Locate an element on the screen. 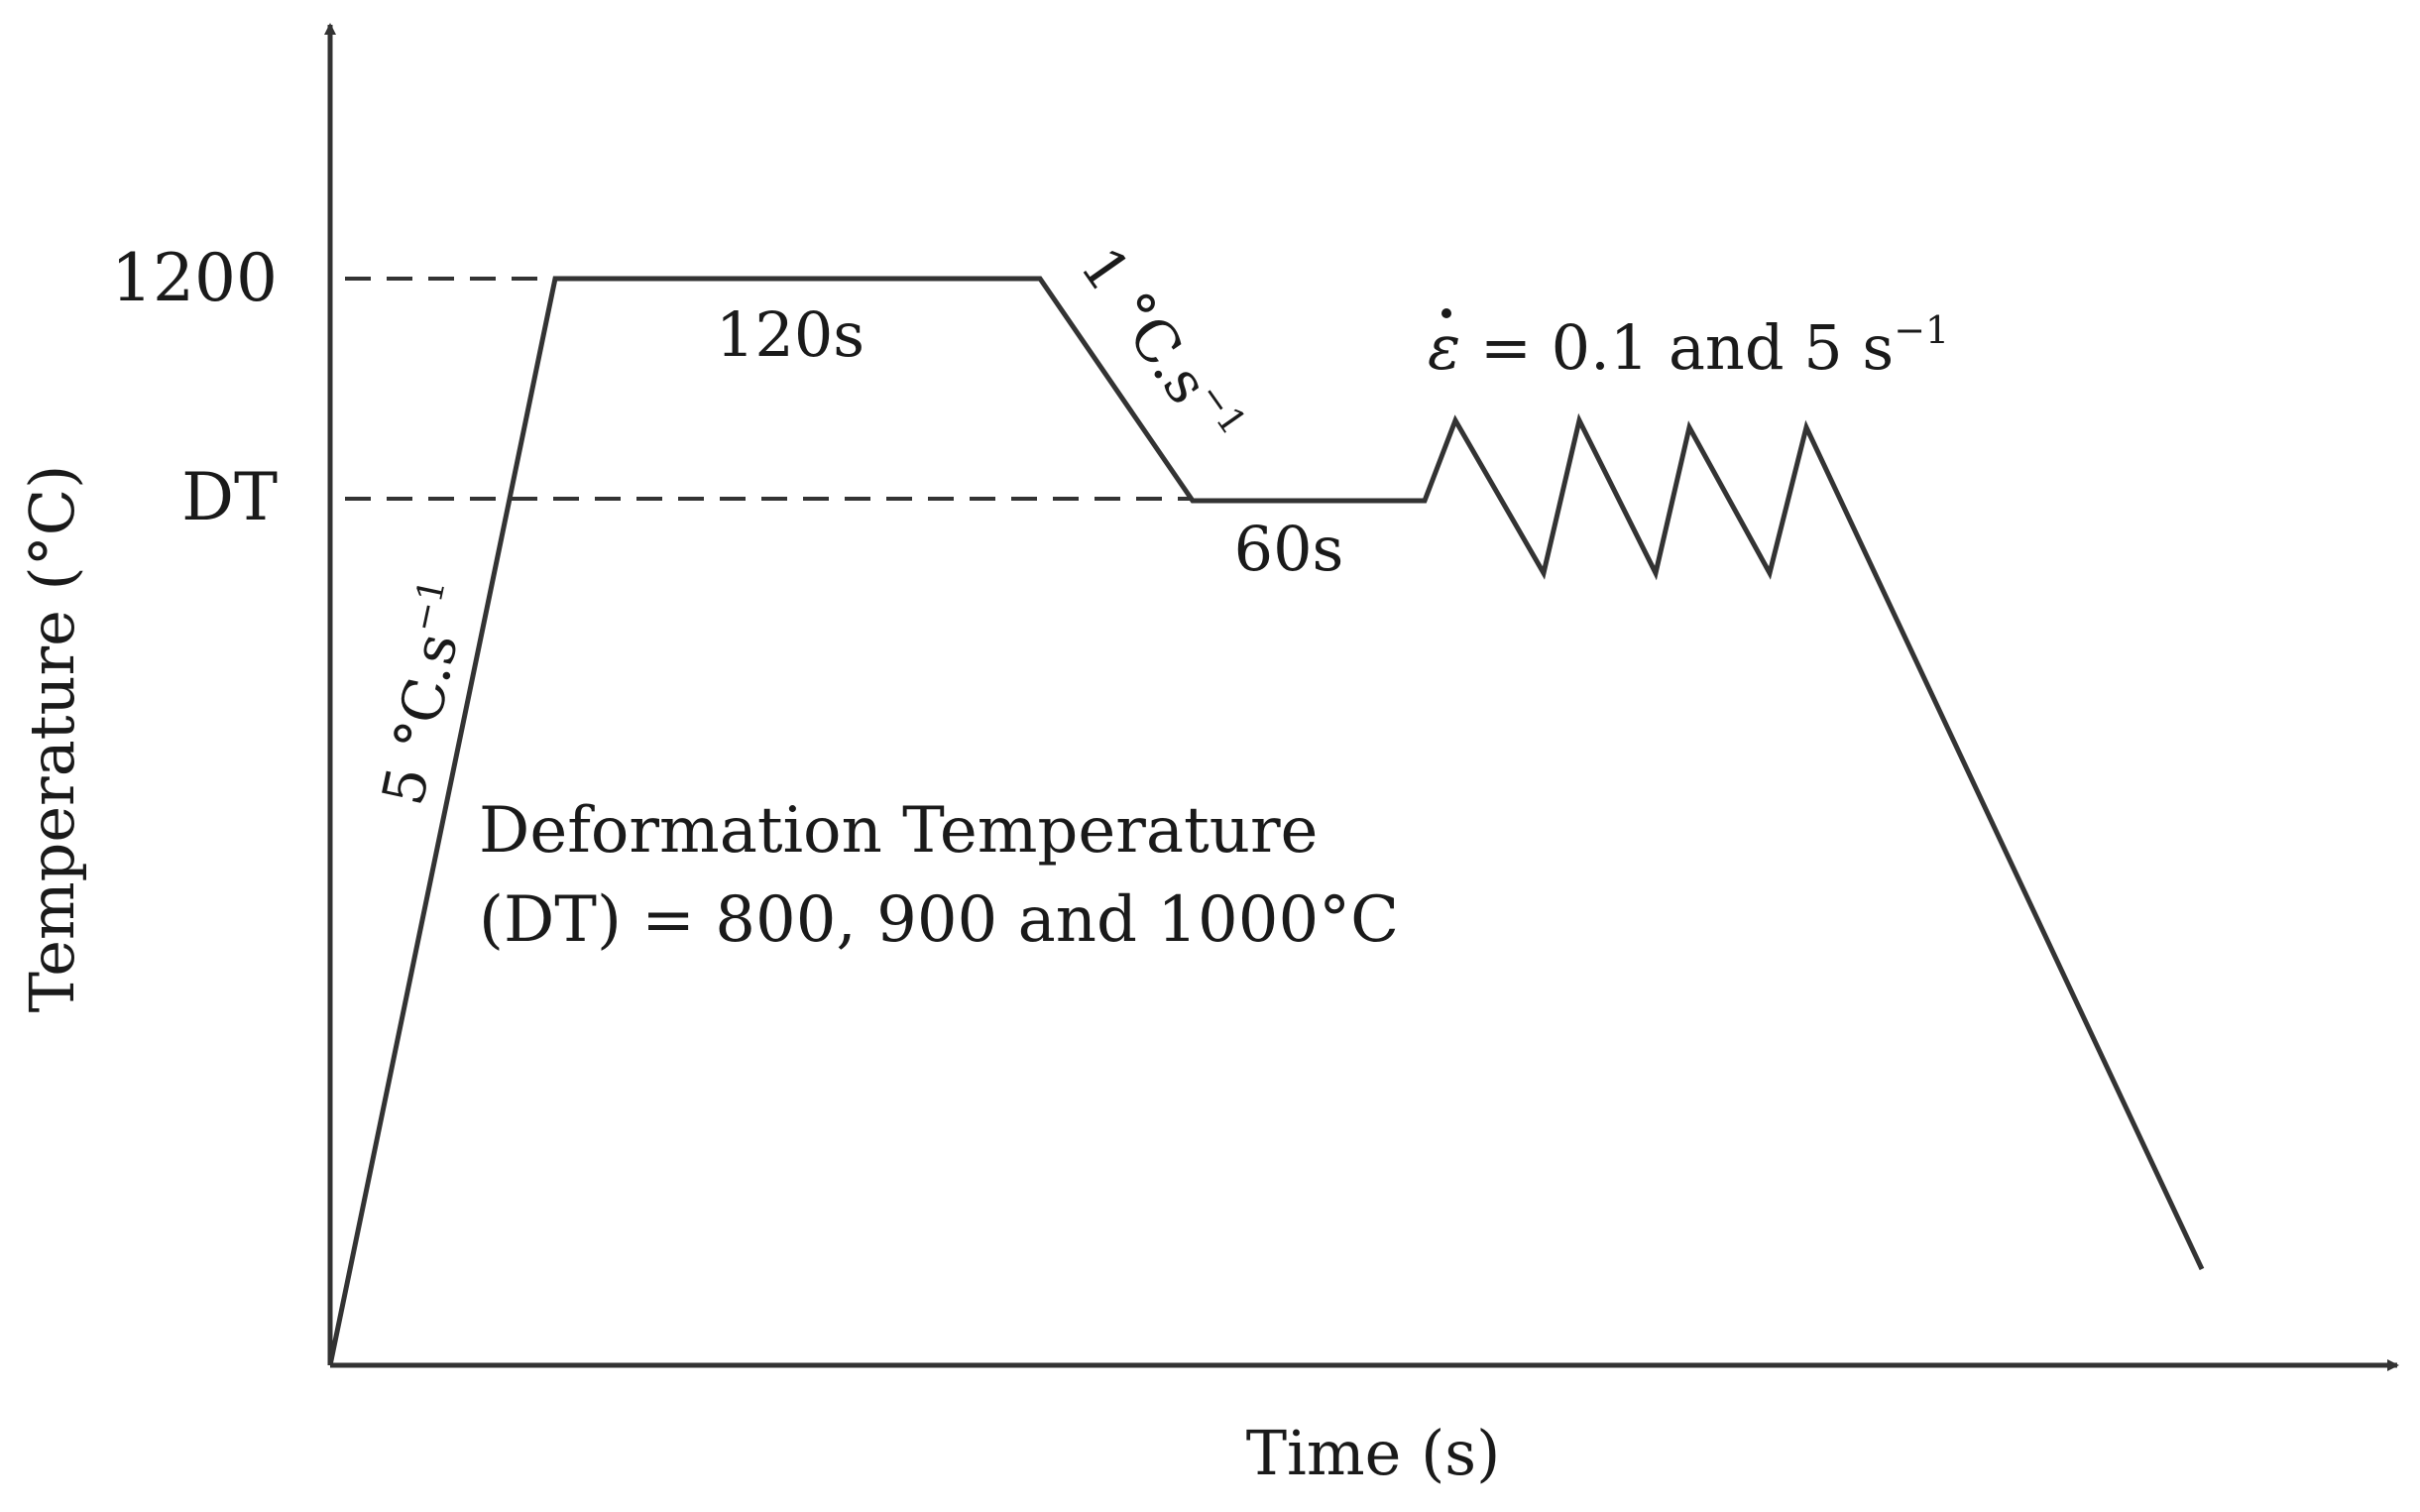  hold-time-dt-label: 60s is located at coordinates (1289, 549).